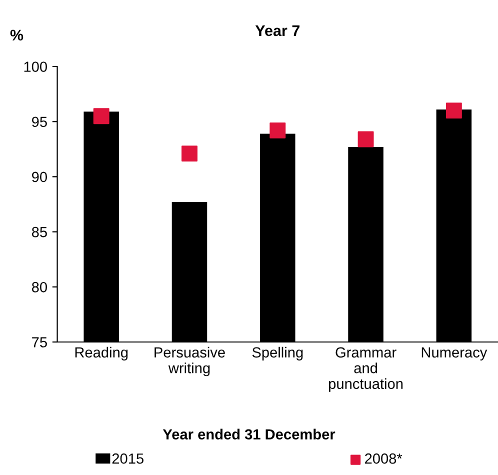  Describe the element at coordinates (39, 232) in the screenshot. I see `y-tick-label: 85` at that location.